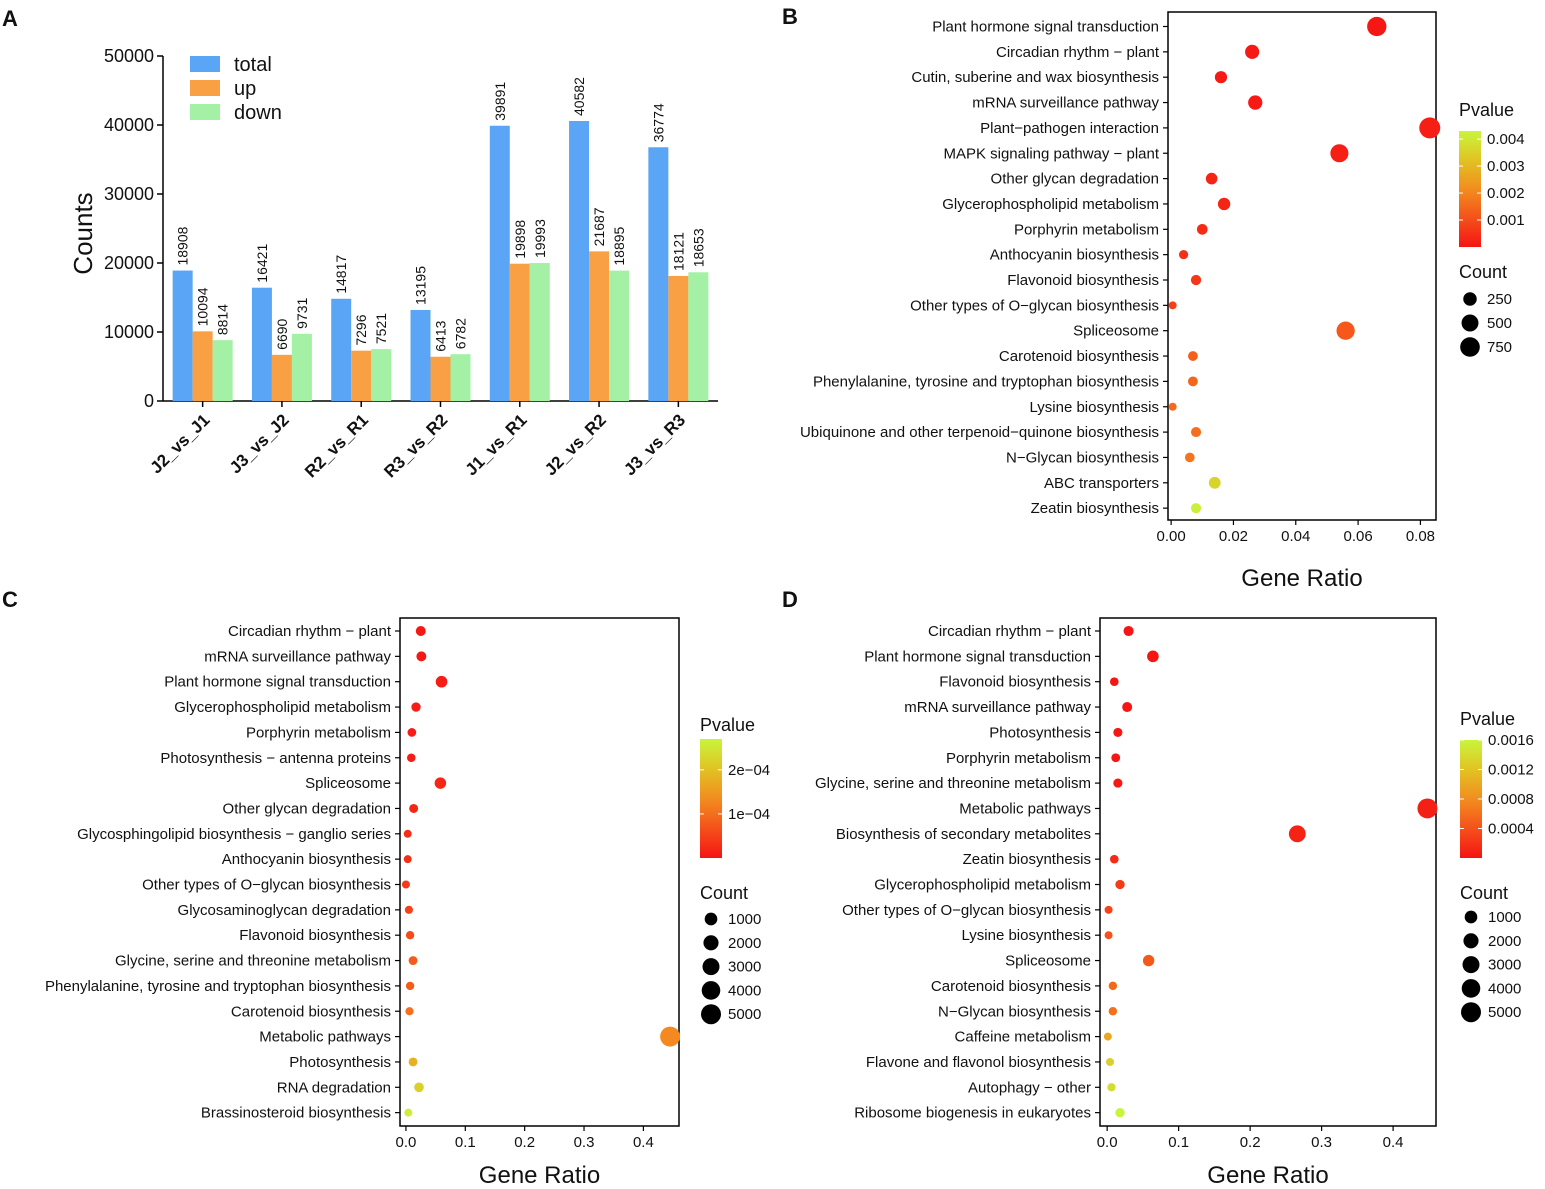 The width and height of the screenshot is (1545, 1189). I want to click on pathway-label: Spliceosome, so click(348, 783).